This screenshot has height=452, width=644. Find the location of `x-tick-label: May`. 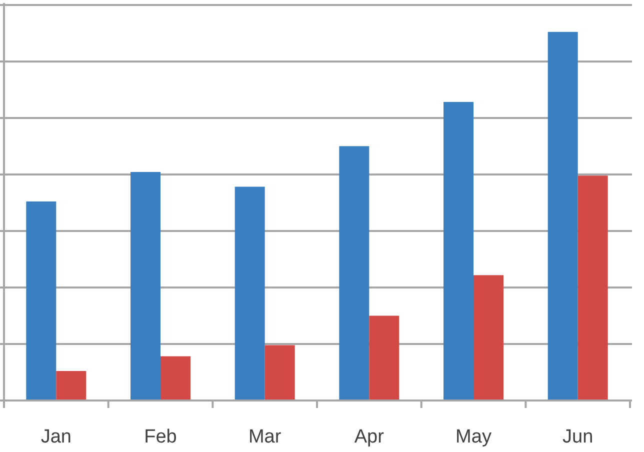

x-tick-label: May is located at coordinates (474, 437).